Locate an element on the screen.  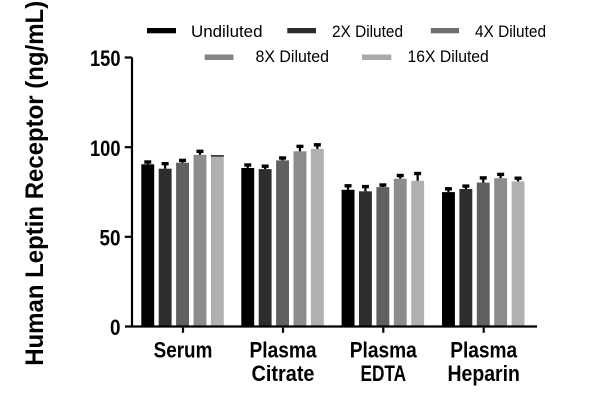
svg-text: Heparin is located at coordinates (483, 373).